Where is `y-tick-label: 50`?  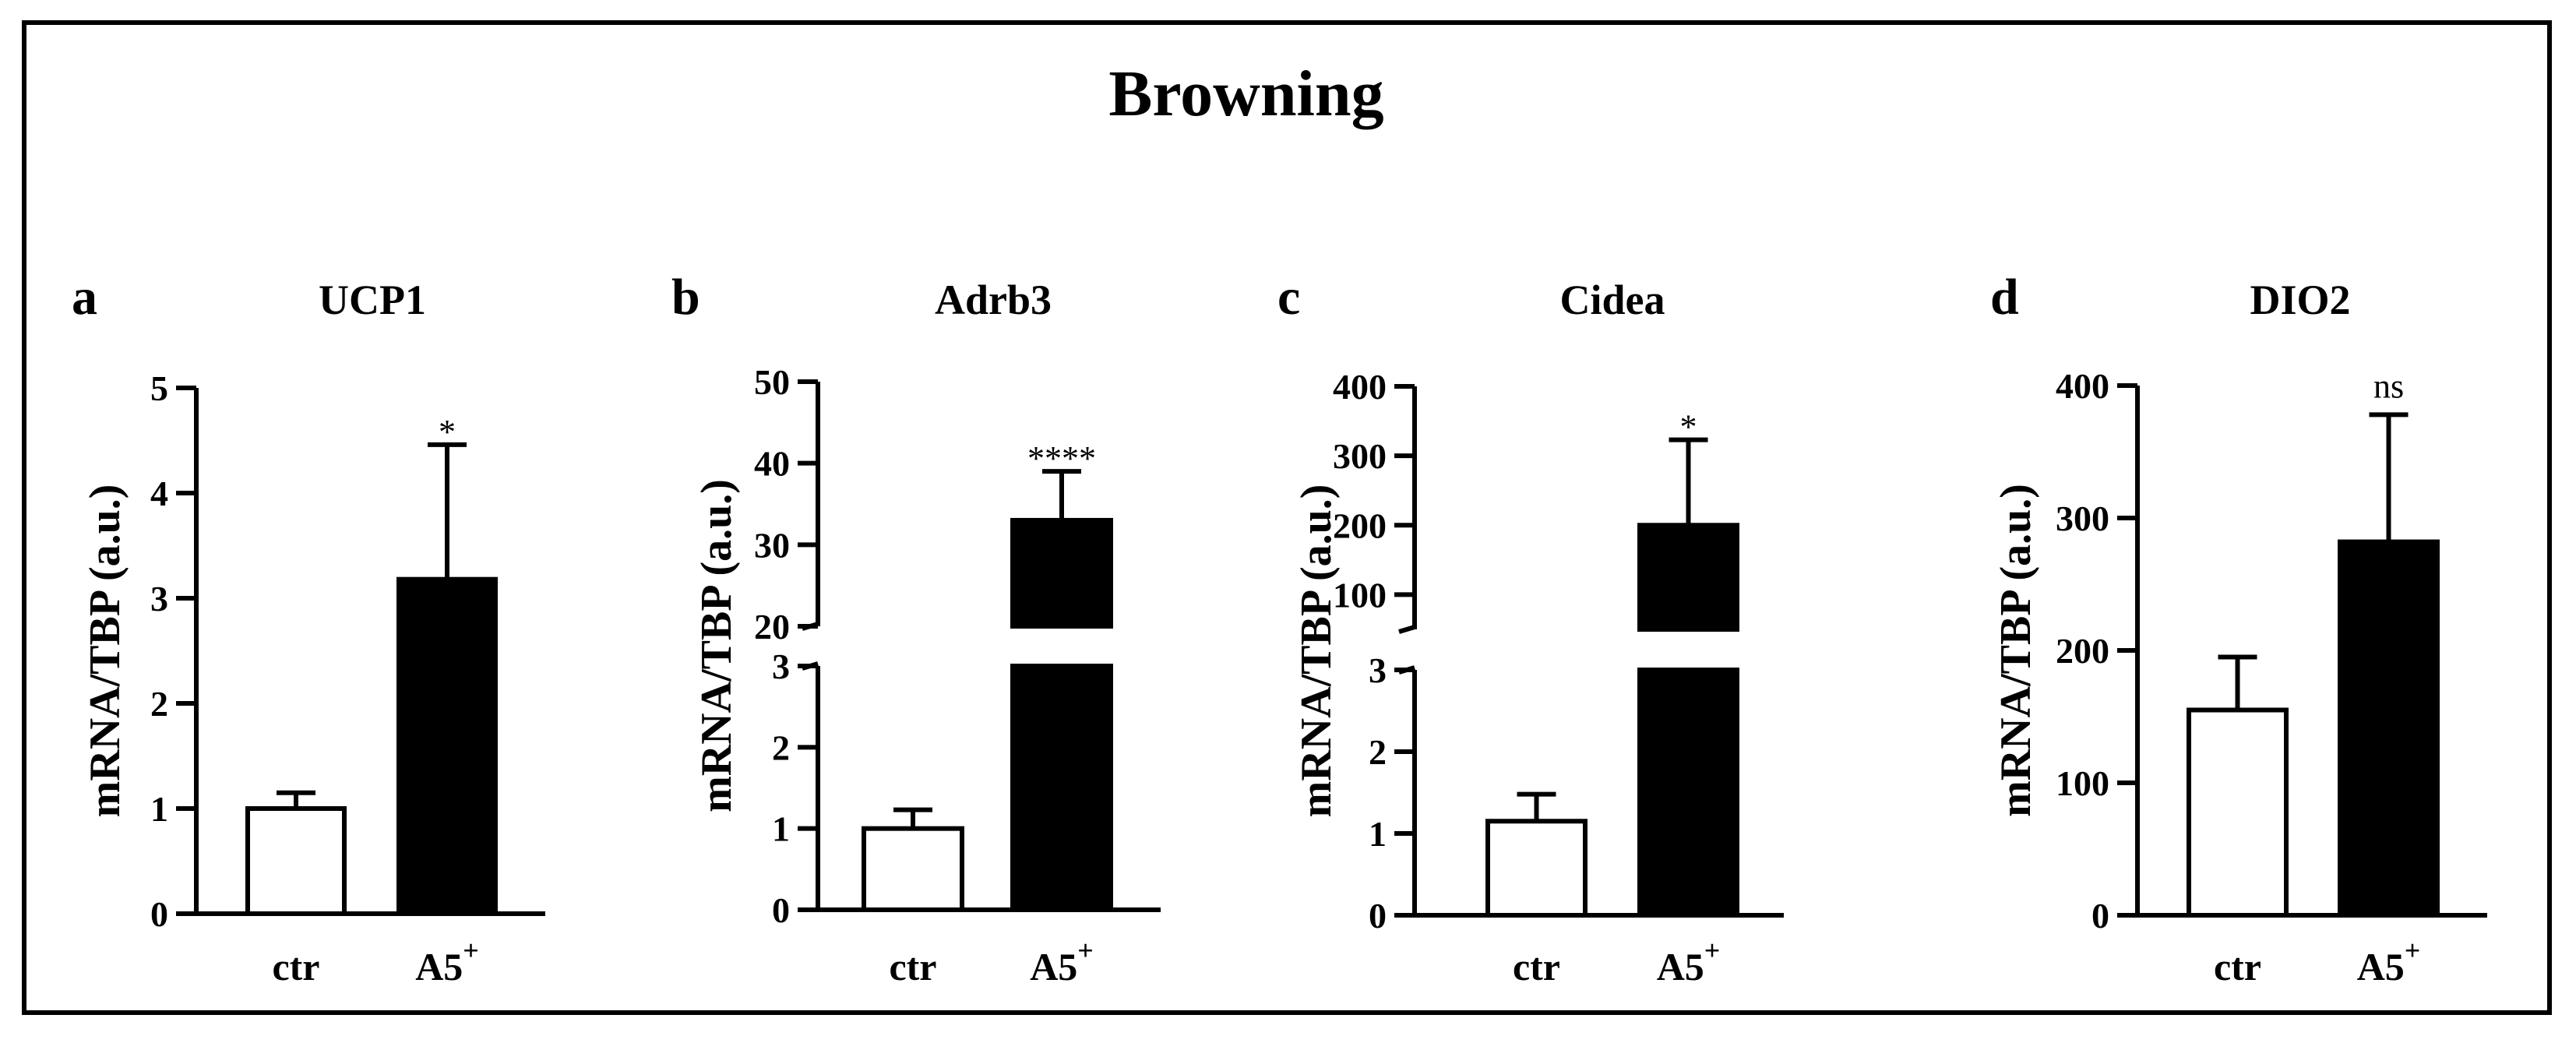 y-tick-label: 50 is located at coordinates (772, 382).